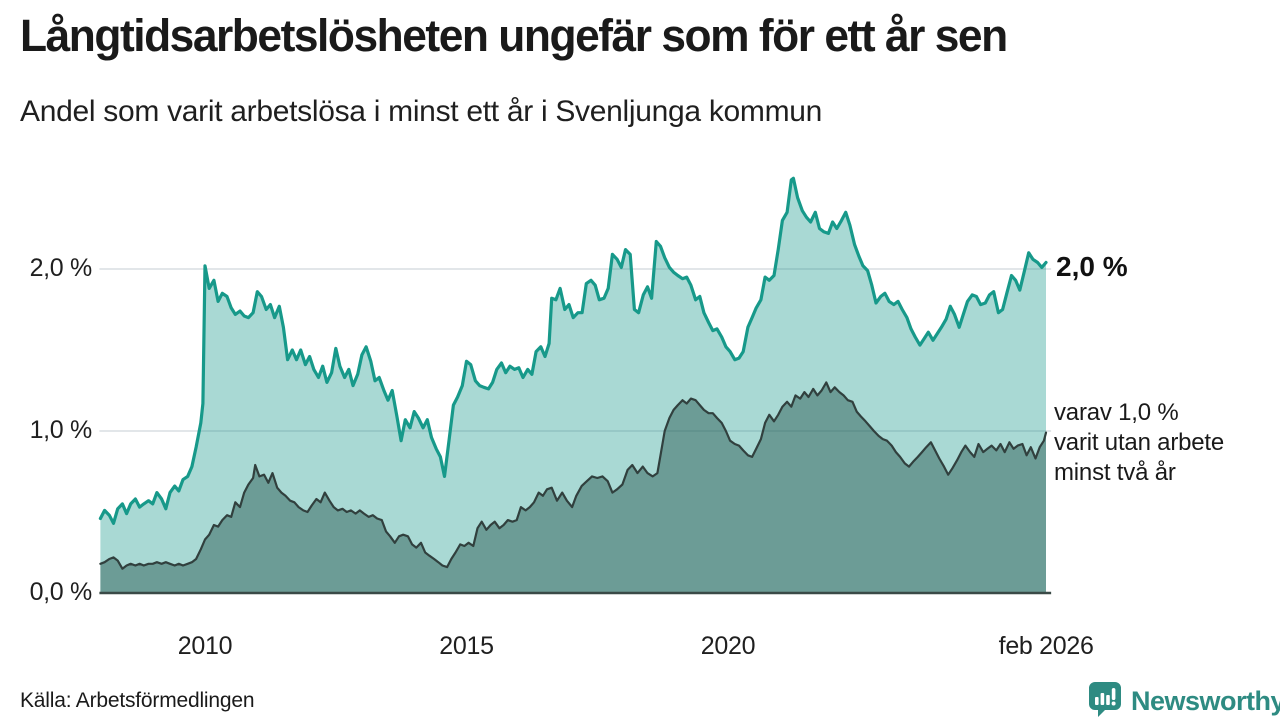  I want to click on newsworthy-speech-bubble-bar-chart-icon, so click(1105, 700).